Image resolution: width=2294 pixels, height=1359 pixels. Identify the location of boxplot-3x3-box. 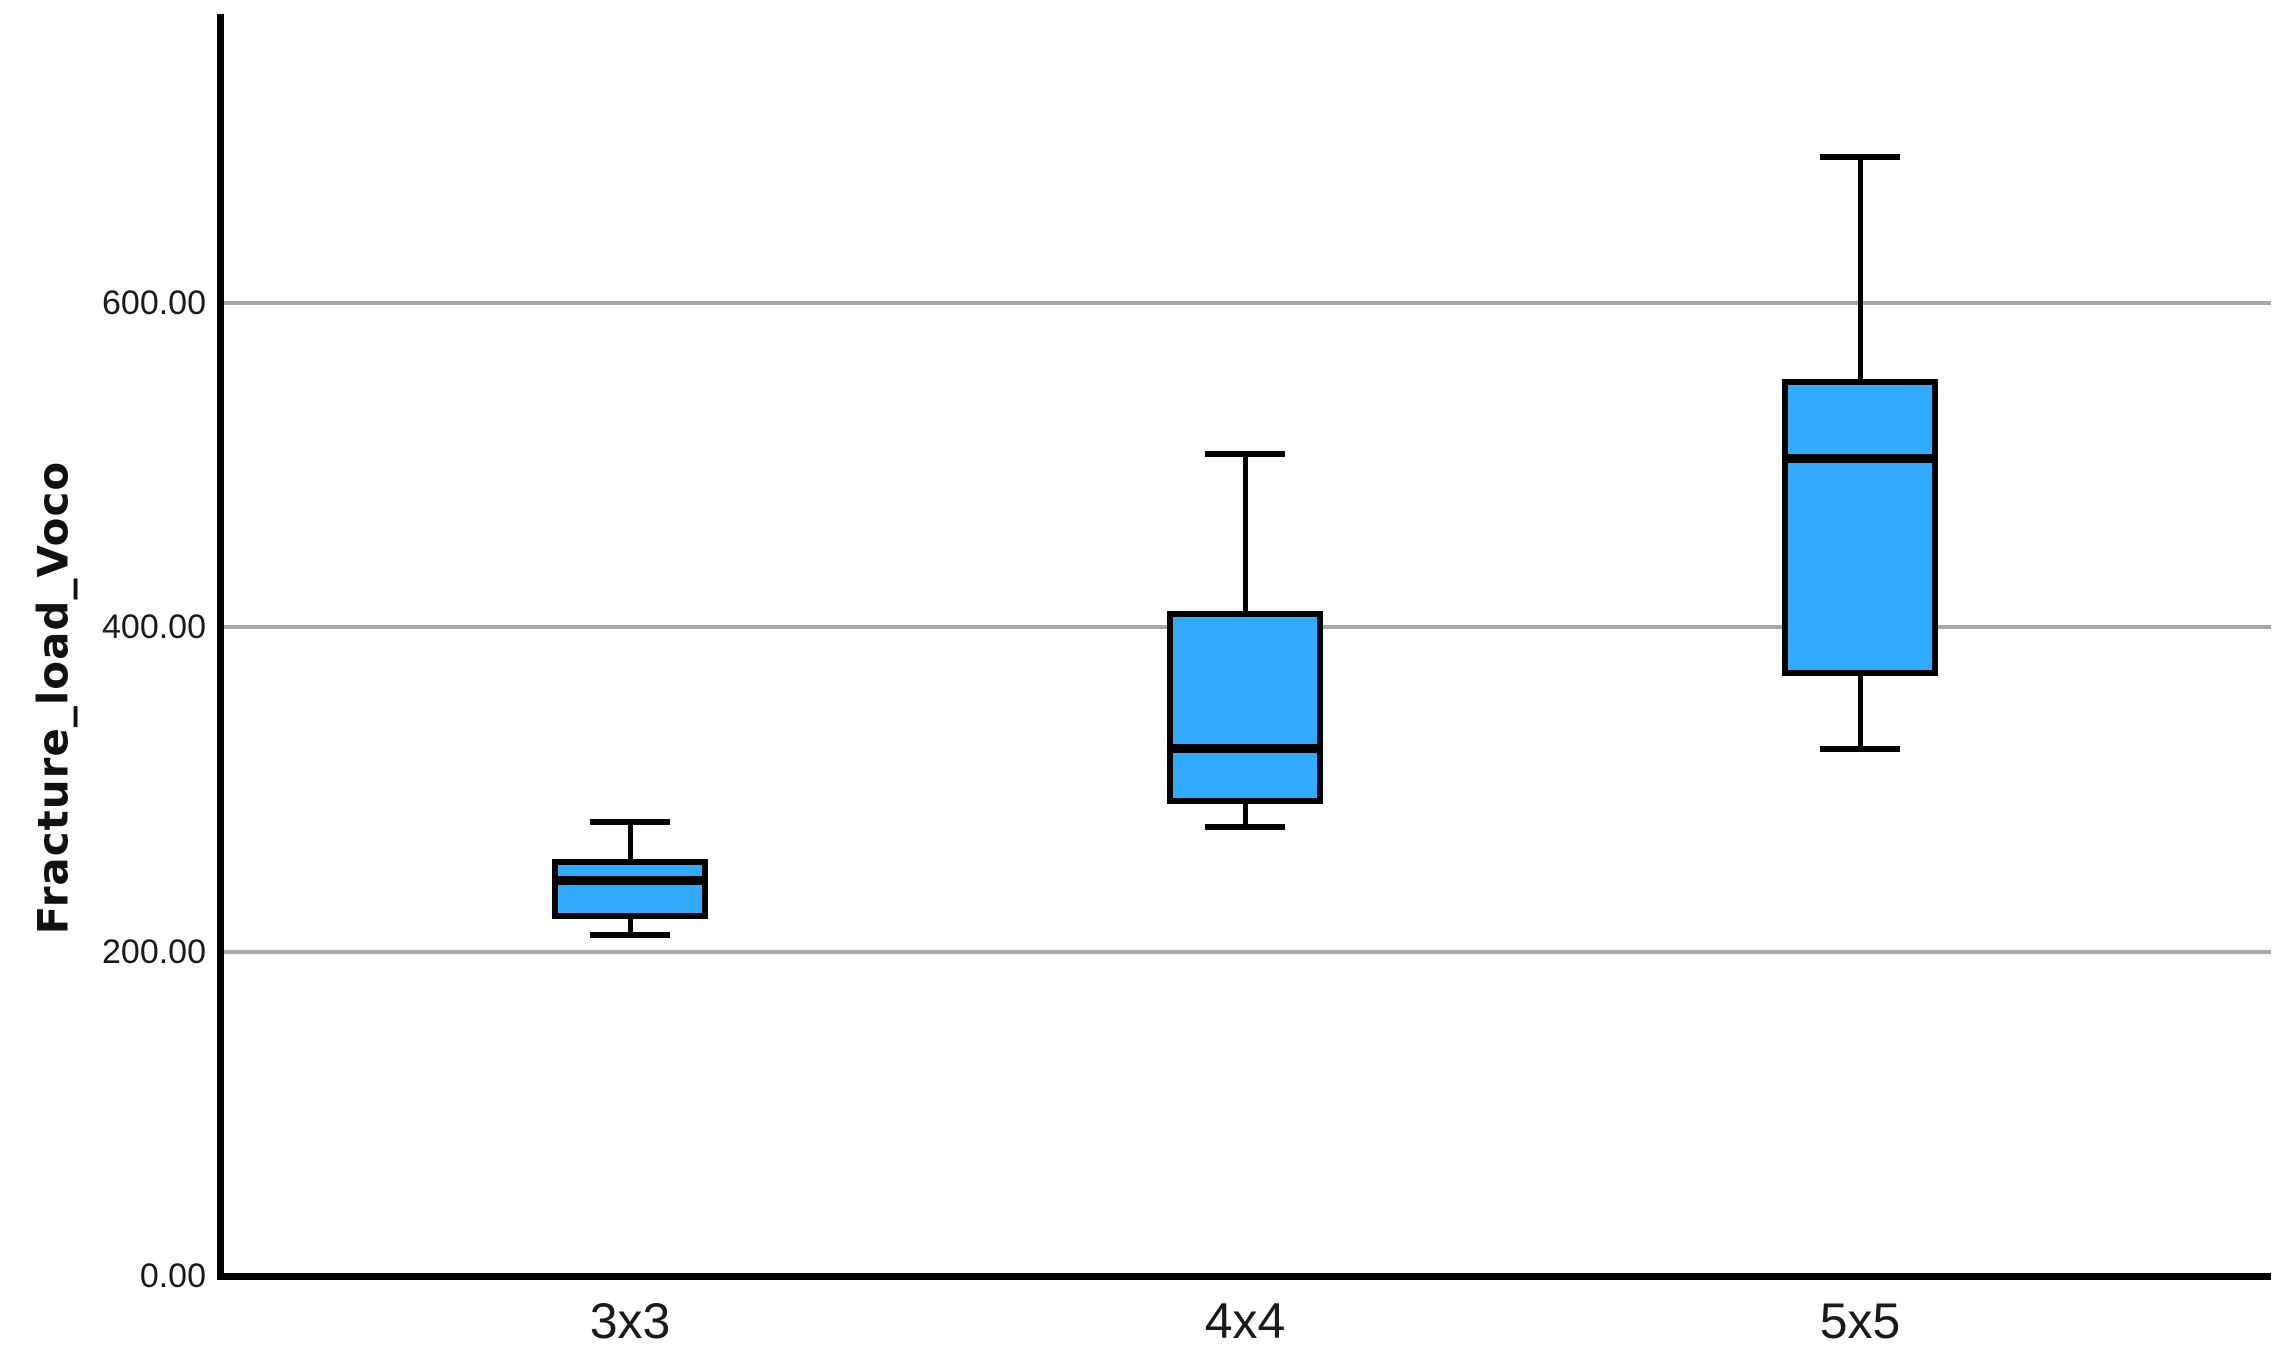
(630, 889).